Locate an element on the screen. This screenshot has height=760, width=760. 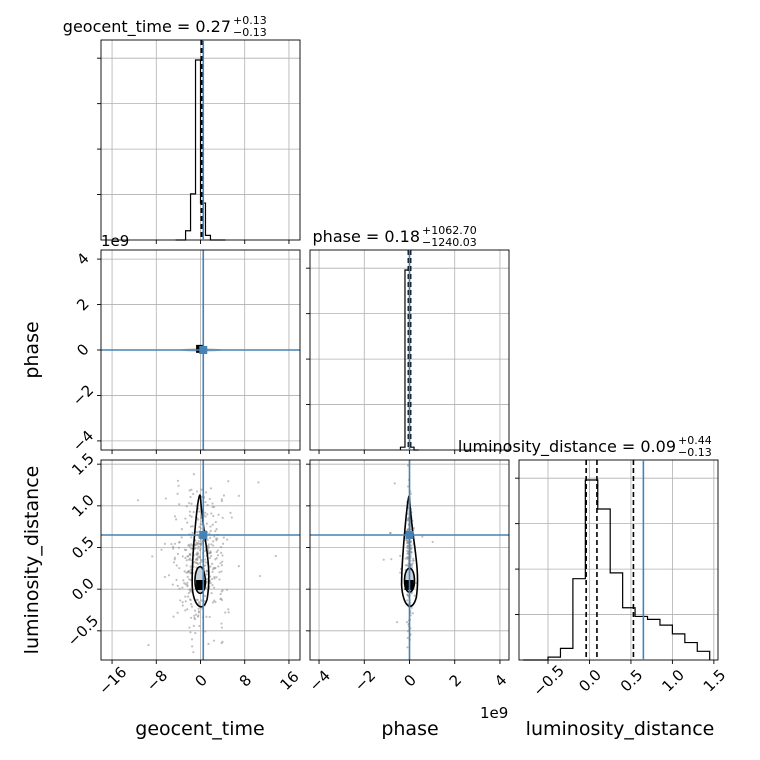
lp-xtick-label-3: 2 is located at coordinates (455, 680).